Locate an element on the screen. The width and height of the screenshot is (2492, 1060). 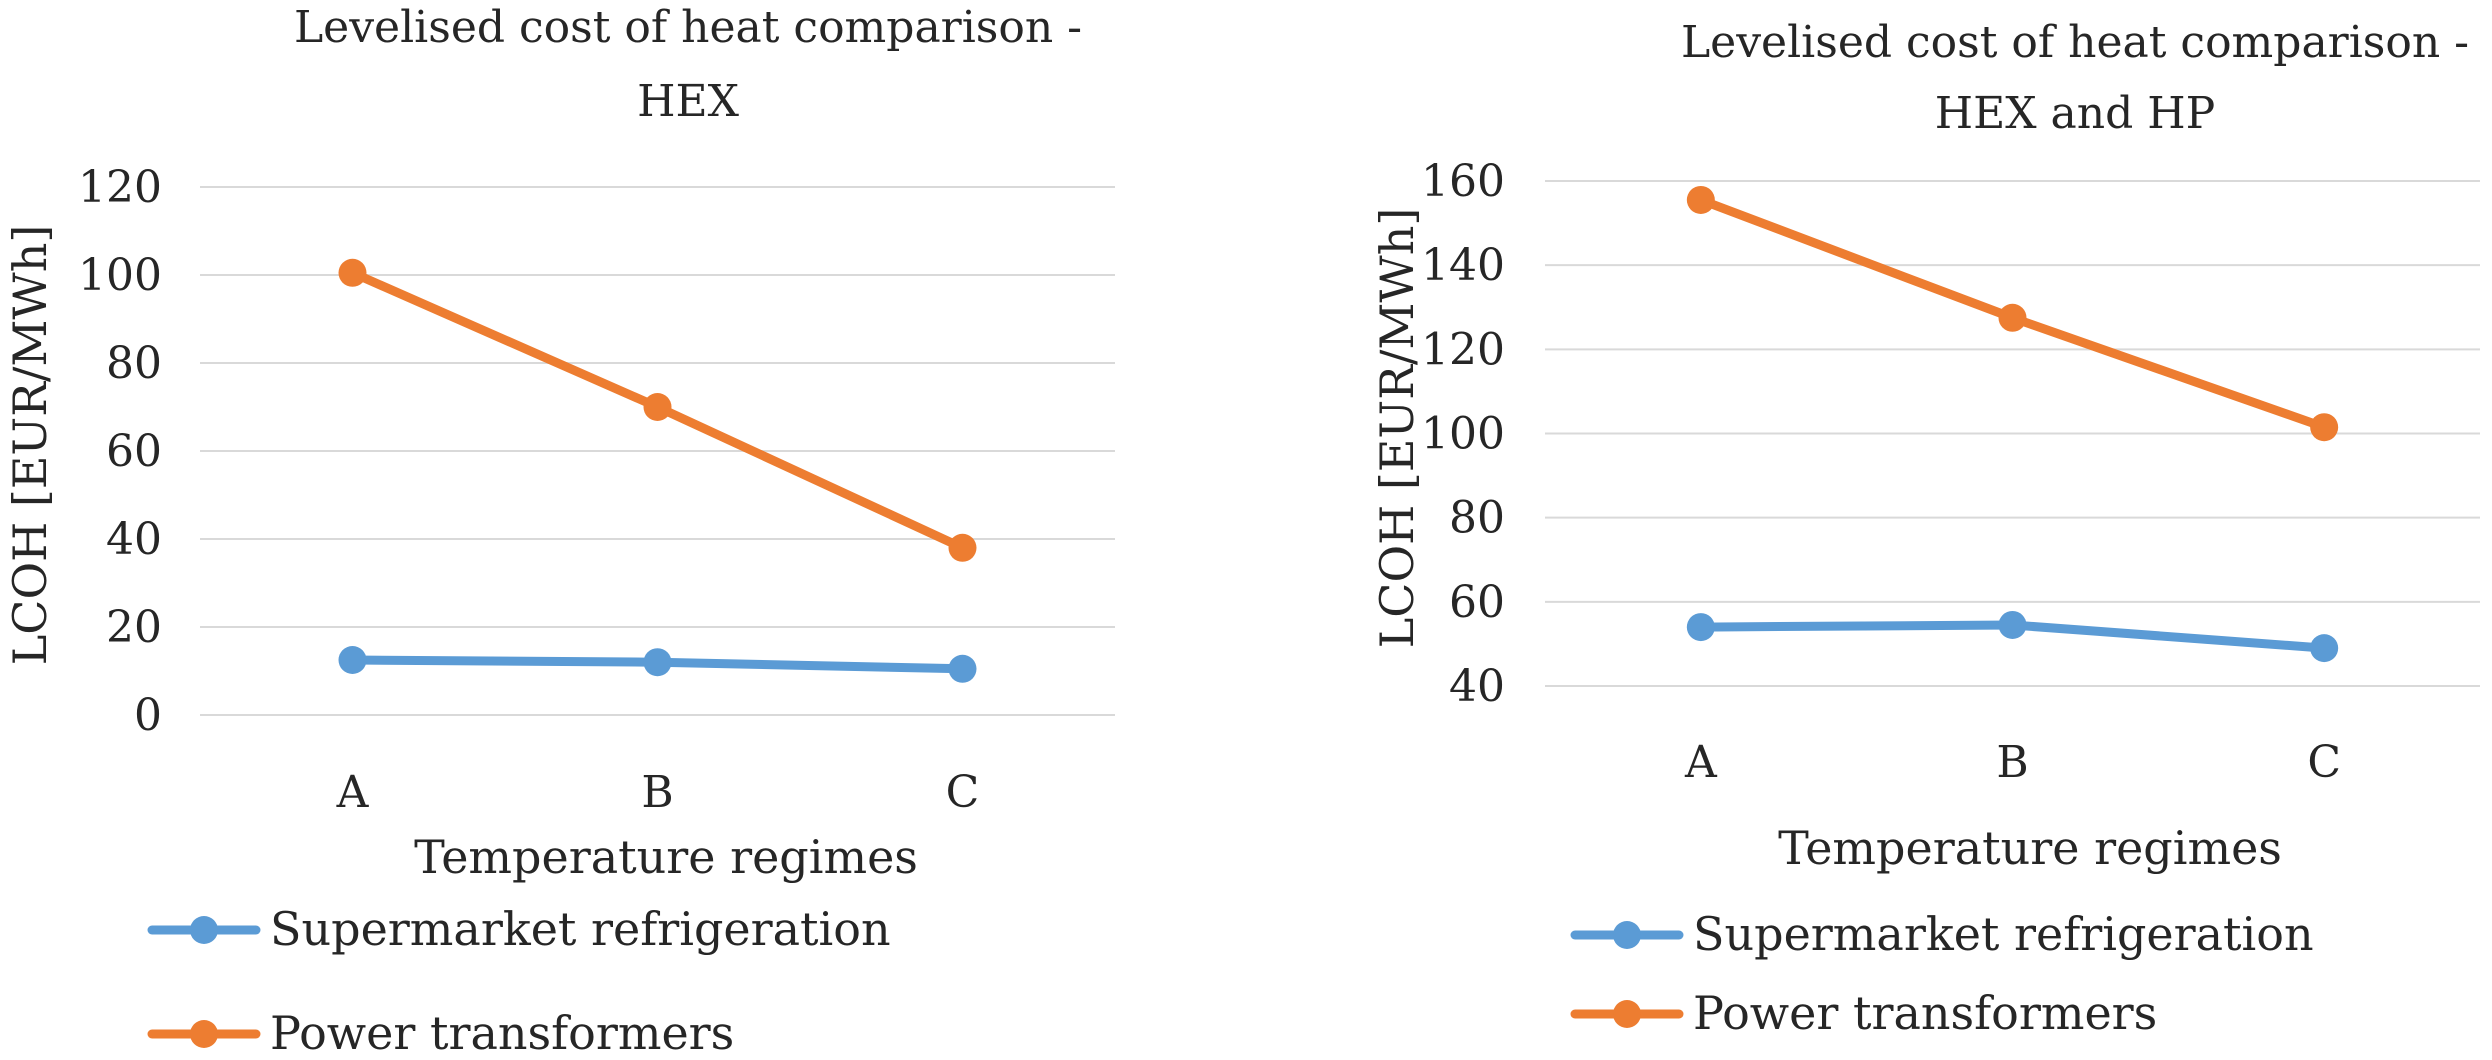
chart-title-line-2: HEX is located at coordinates (688, 101).